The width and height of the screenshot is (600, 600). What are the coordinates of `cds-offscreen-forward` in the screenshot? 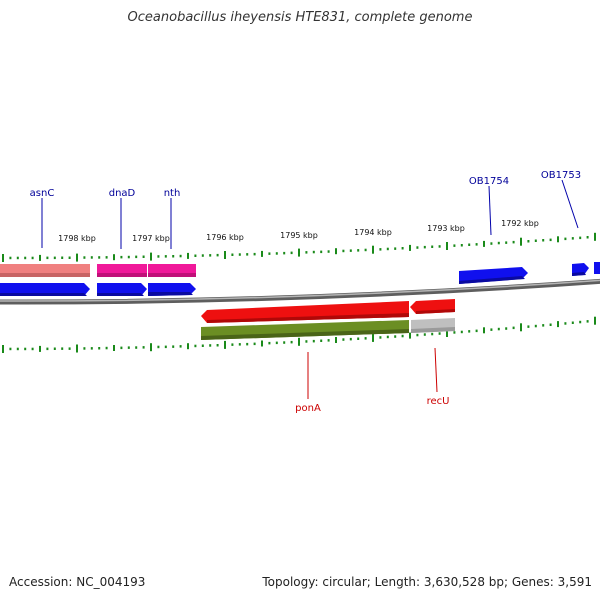 It's located at (597, 268).